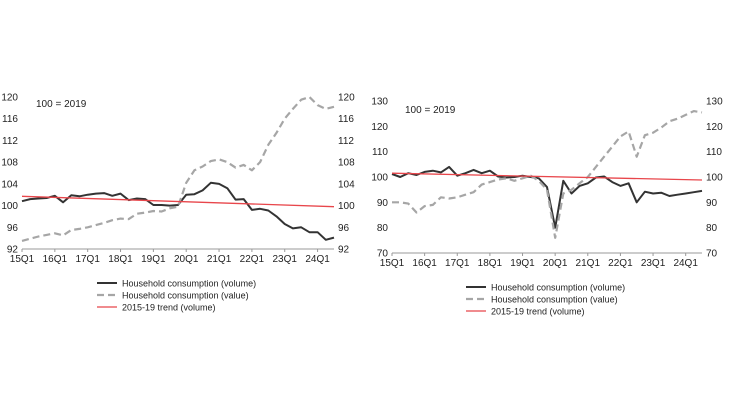 The image size is (730, 415). I want to click on y-tick-label-left: 92, so click(13, 250).